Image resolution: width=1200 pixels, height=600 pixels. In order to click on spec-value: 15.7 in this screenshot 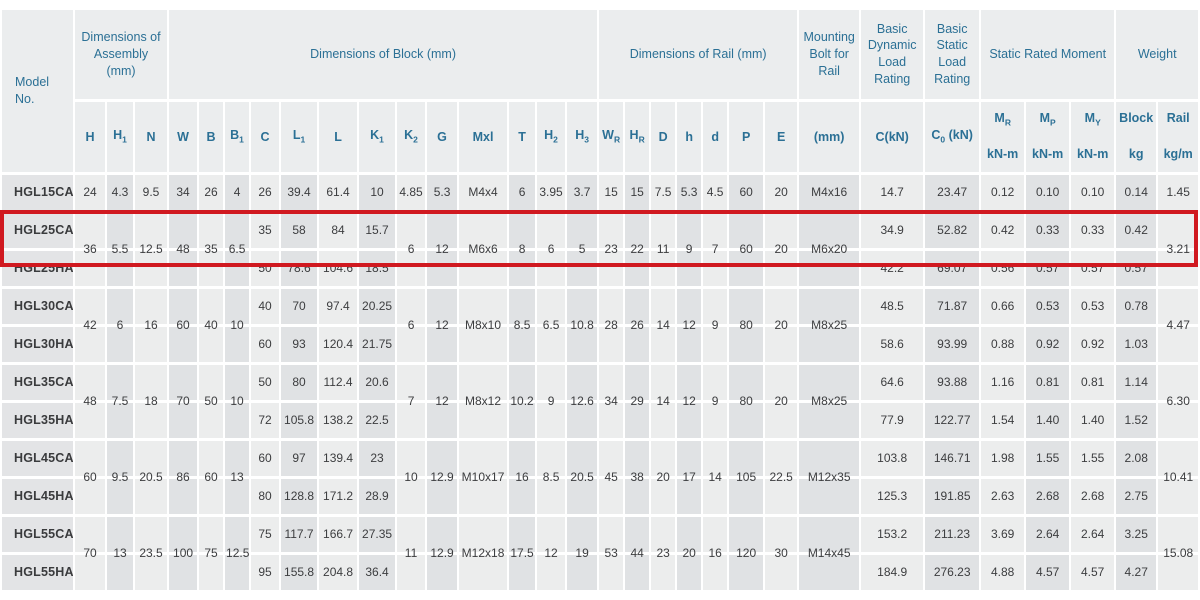, I will do `click(378, 231)`.